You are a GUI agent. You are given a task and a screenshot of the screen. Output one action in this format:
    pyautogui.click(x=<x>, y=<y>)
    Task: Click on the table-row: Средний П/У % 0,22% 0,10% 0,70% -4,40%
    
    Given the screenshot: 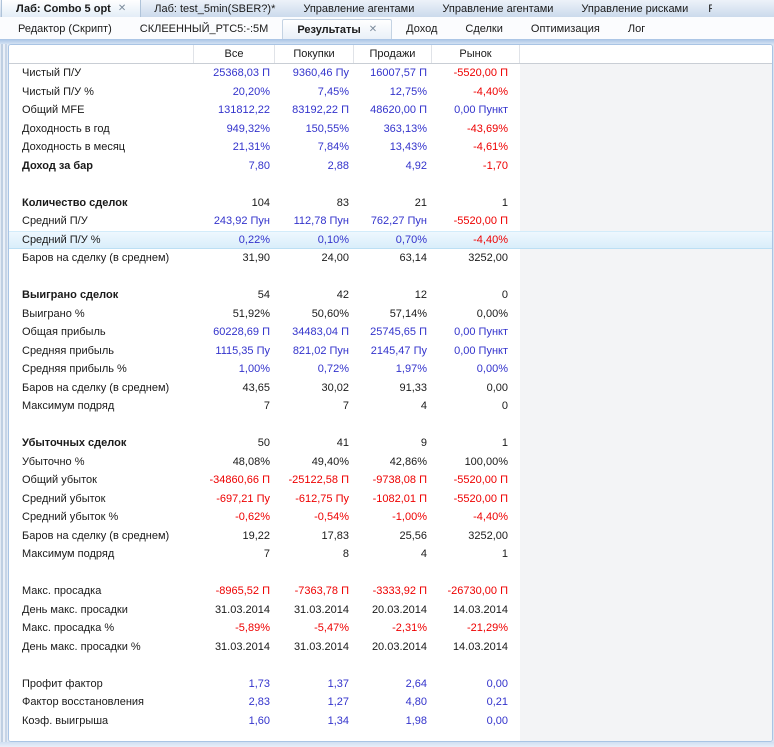 What is the action you would take?
    pyautogui.click(x=390, y=239)
    